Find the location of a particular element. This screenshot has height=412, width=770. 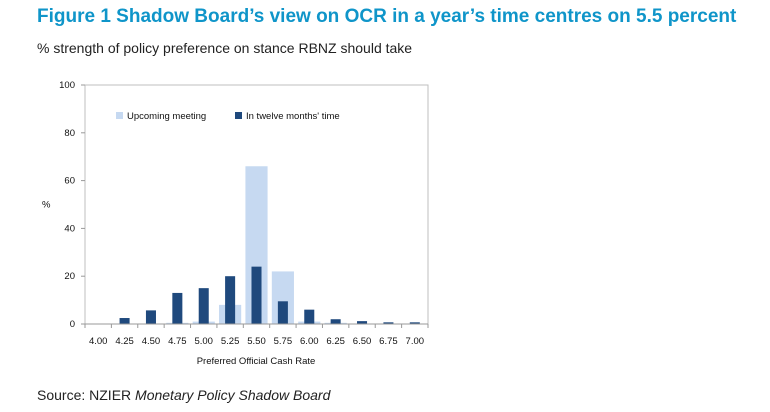

source-name: Monetary Policy Shadow Board is located at coordinates (233, 395).